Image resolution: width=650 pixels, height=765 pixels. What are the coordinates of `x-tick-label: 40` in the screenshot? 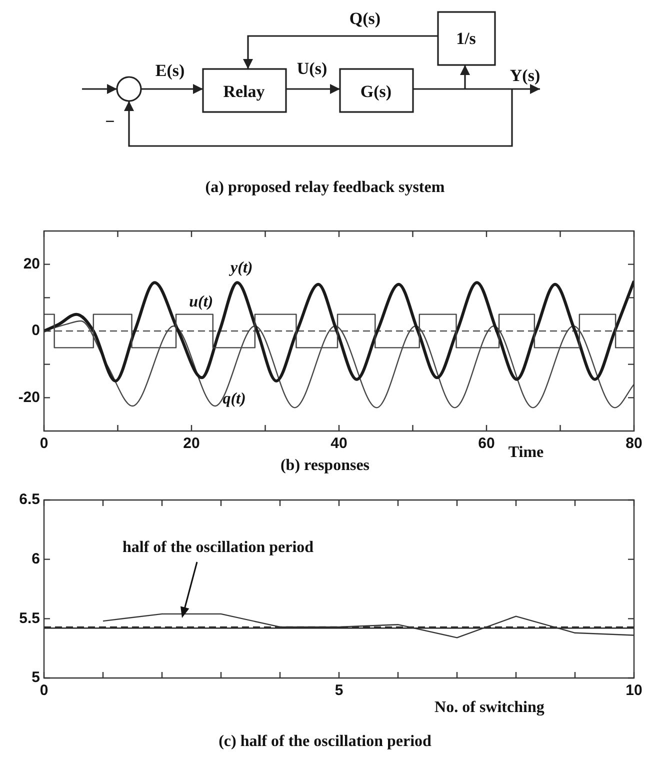 It's located at (339, 443).